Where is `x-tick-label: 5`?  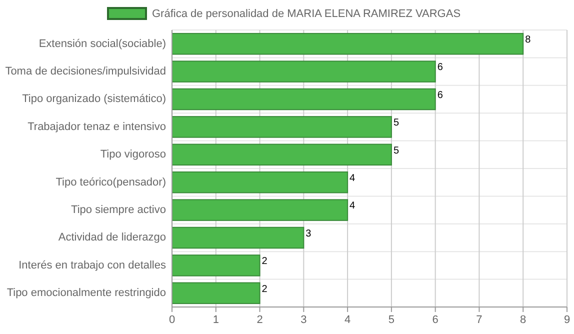
x-tick-label: 5 is located at coordinates (391, 320).